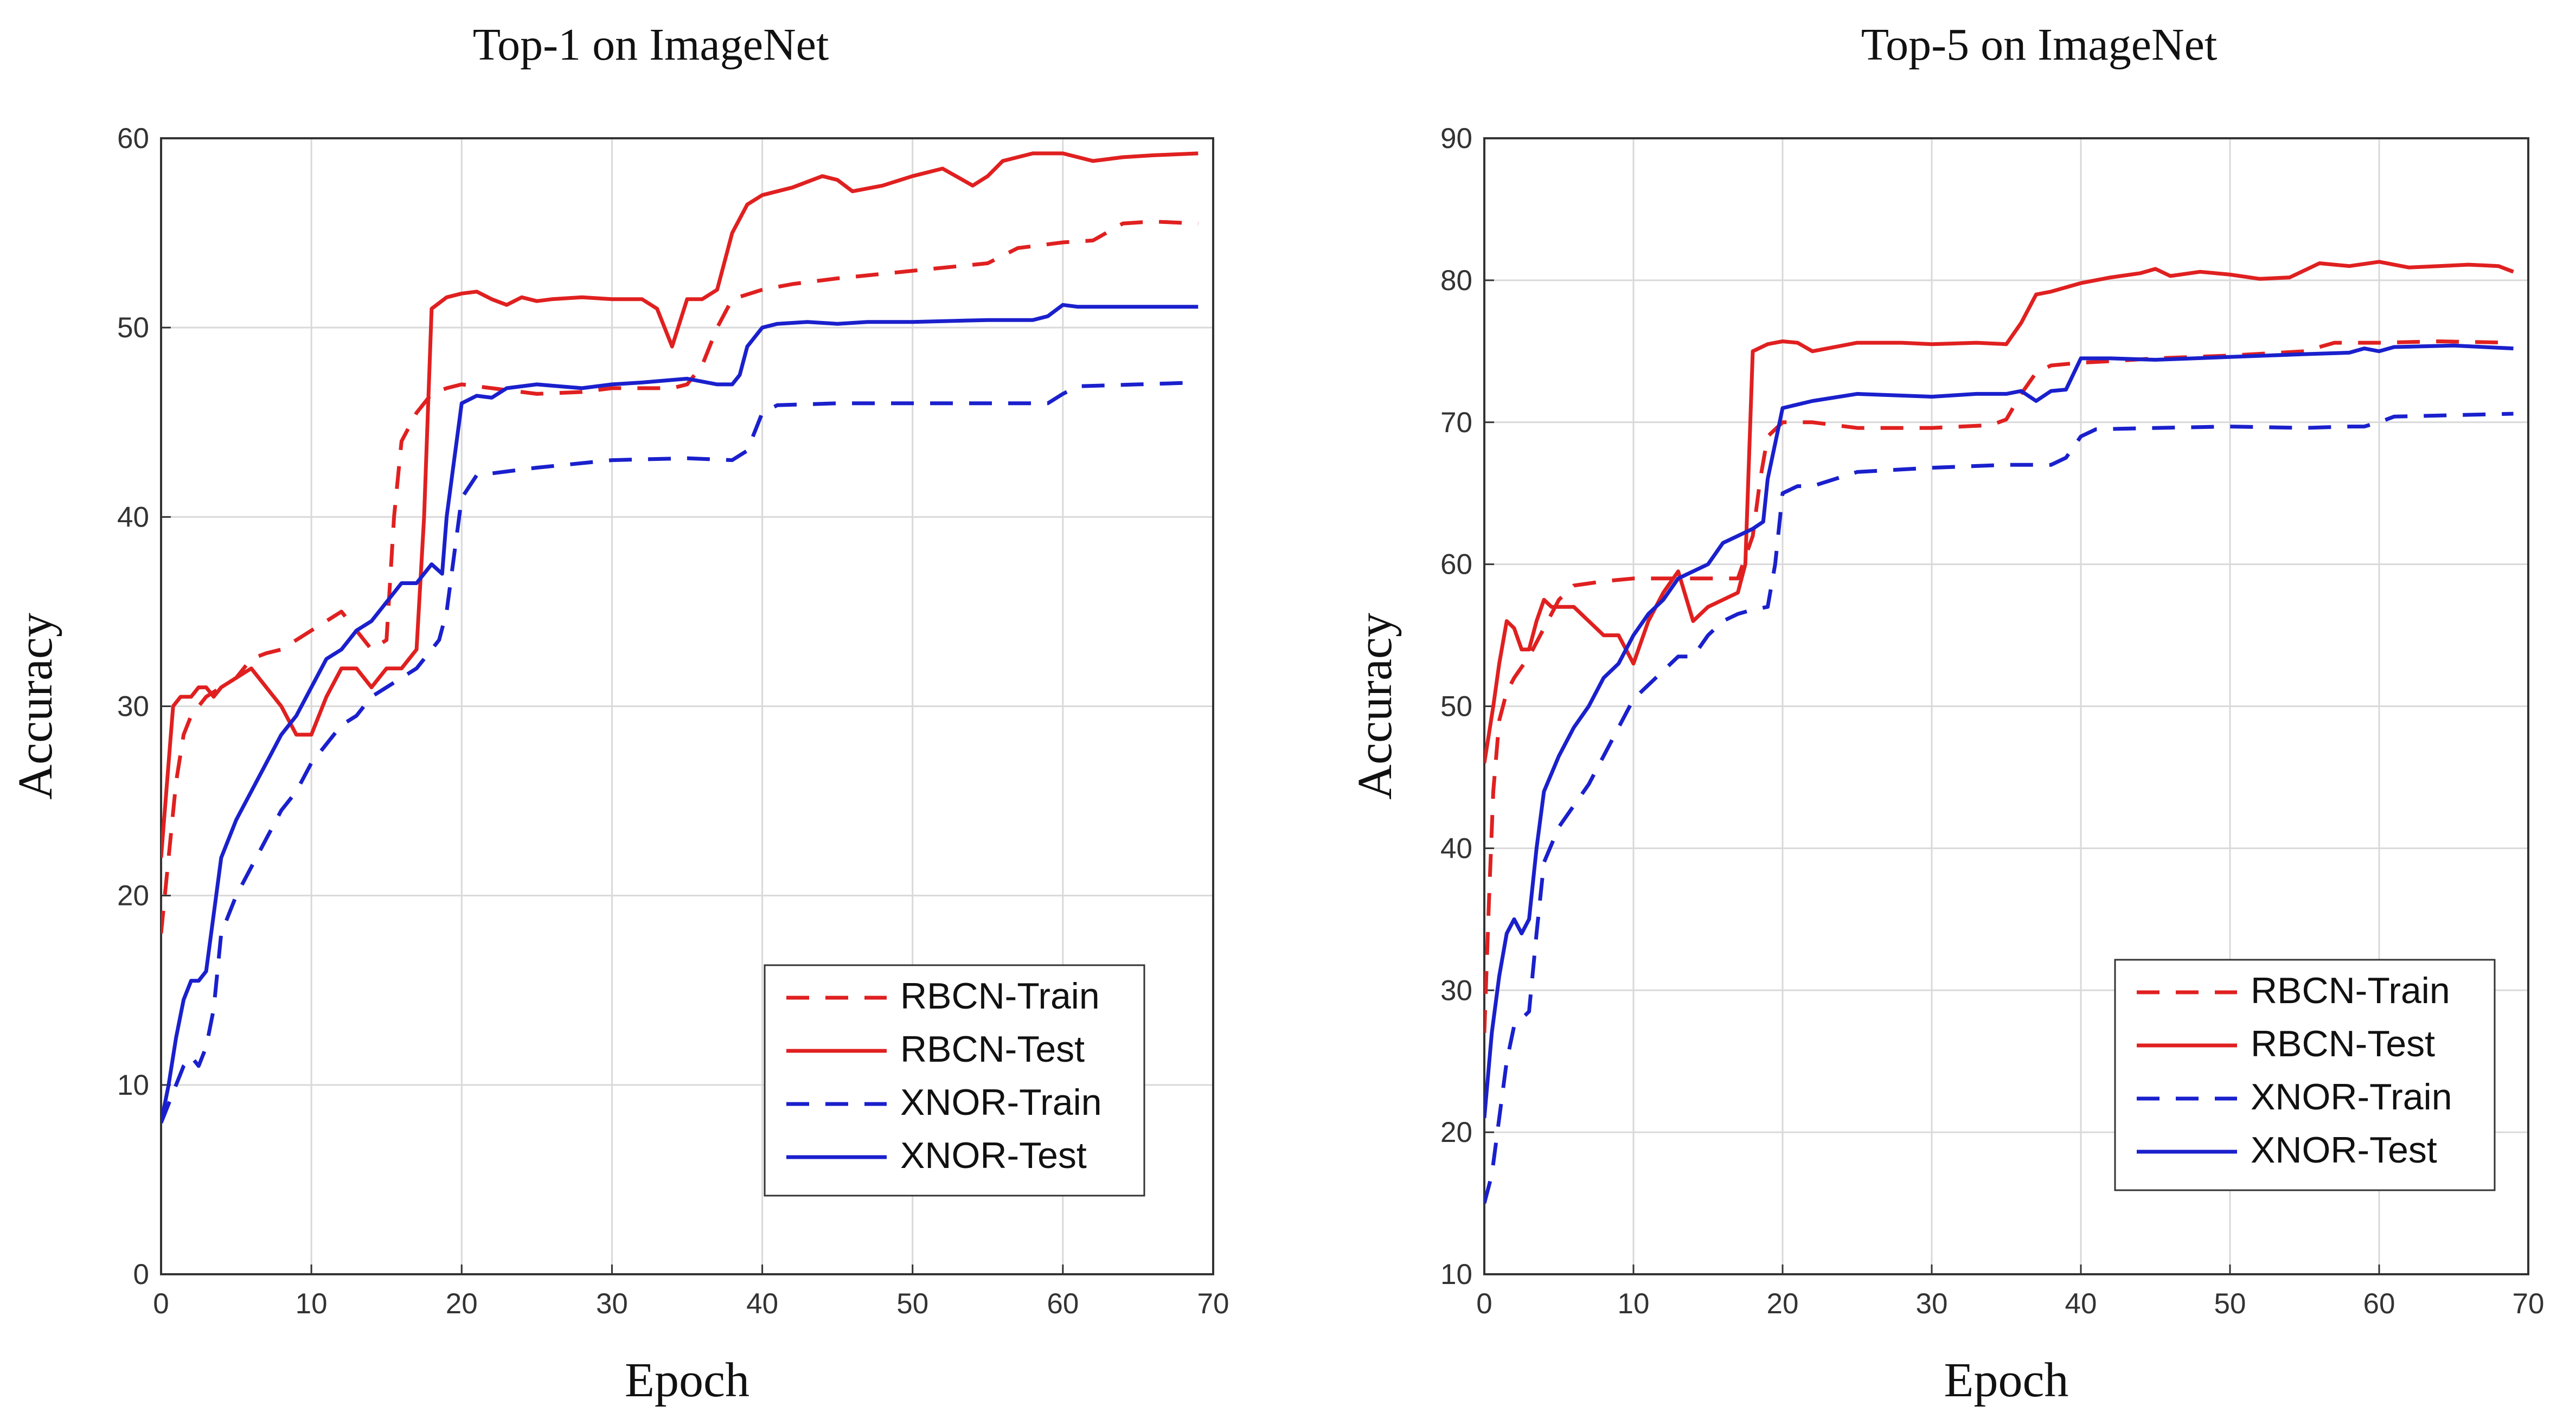 The width and height of the screenshot is (2576, 1425). What do you see at coordinates (651, 45) in the screenshot?
I see `chart-title: Top-1 on ImageNet` at bounding box center [651, 45].